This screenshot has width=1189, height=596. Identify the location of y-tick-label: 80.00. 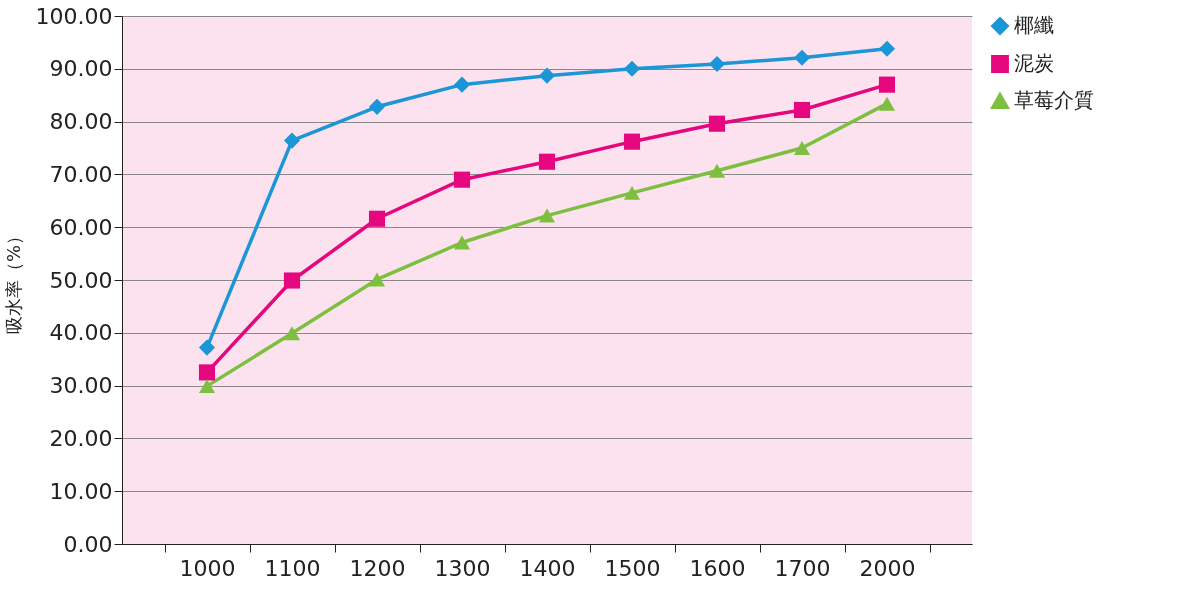
(81, 122).